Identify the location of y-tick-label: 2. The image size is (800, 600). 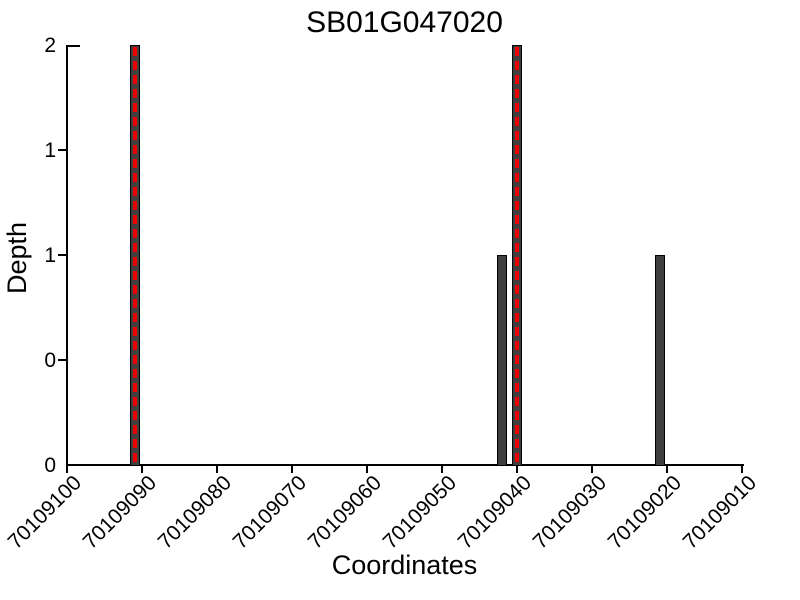
(50, 45).